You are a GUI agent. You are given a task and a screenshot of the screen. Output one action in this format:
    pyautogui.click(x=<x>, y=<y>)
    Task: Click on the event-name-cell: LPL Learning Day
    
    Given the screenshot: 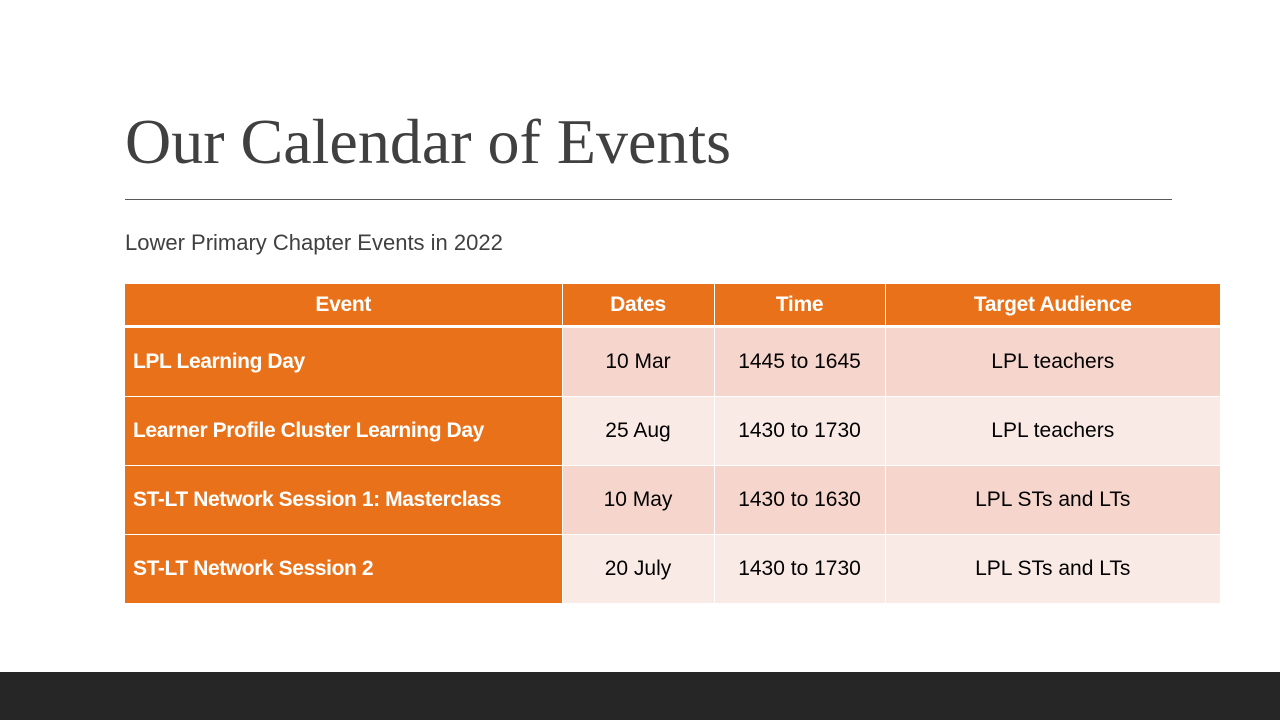 What is the action you would take?
    pyautogui.click(x=344, y=361)
    